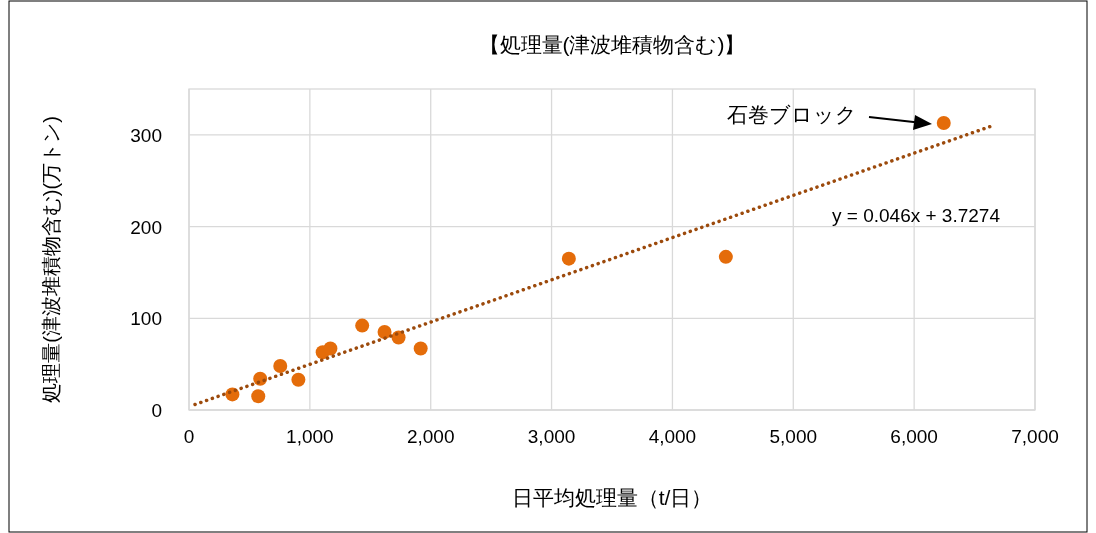 The image size is (1096, 533). I want to click on annotation: y = 0.046x + 3.7274, so click(916, 215).